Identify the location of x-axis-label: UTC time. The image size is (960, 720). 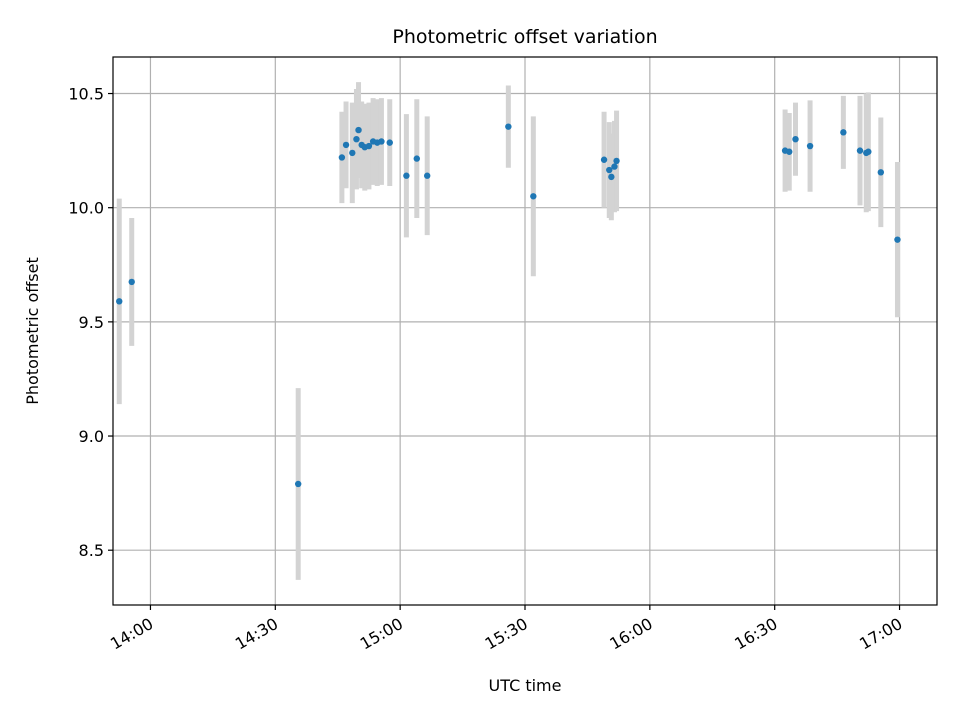
(525, 685).